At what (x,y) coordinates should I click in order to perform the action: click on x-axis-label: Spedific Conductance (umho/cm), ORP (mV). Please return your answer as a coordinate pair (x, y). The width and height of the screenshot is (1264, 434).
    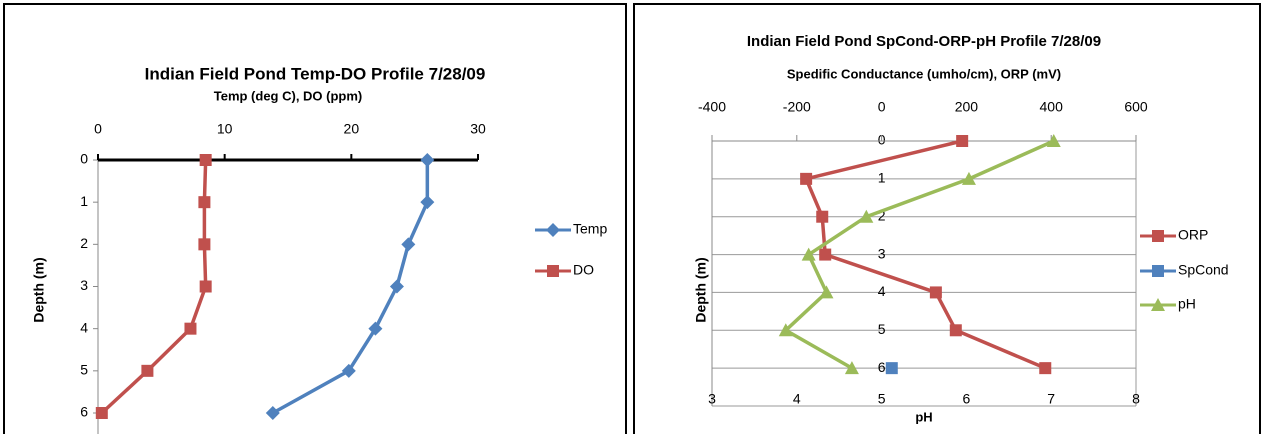
    Looking at the image, I should click on (924, 73).